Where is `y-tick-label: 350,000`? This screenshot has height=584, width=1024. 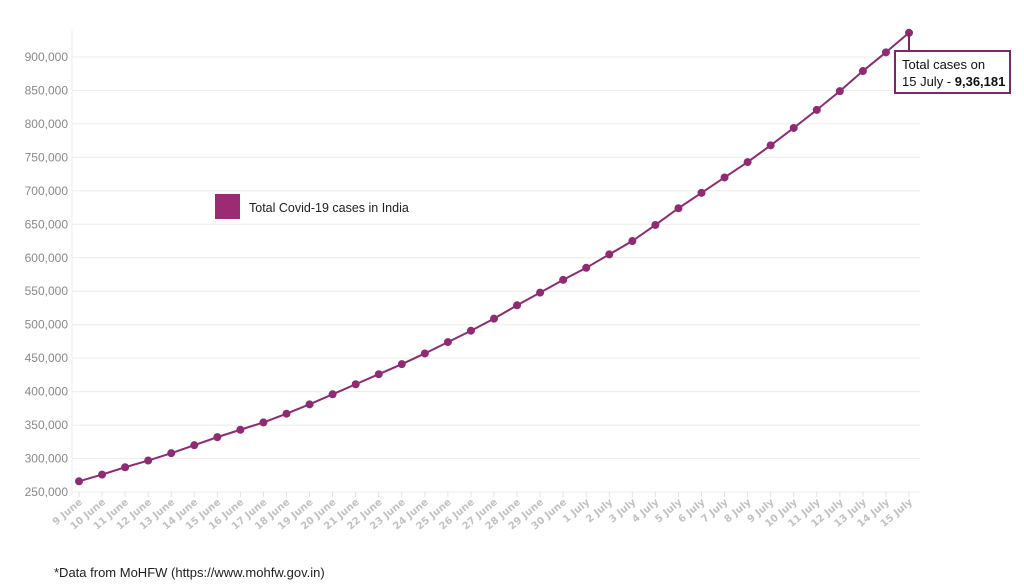 y-tick-label: 350,000 is located at coordinates (47, 425).